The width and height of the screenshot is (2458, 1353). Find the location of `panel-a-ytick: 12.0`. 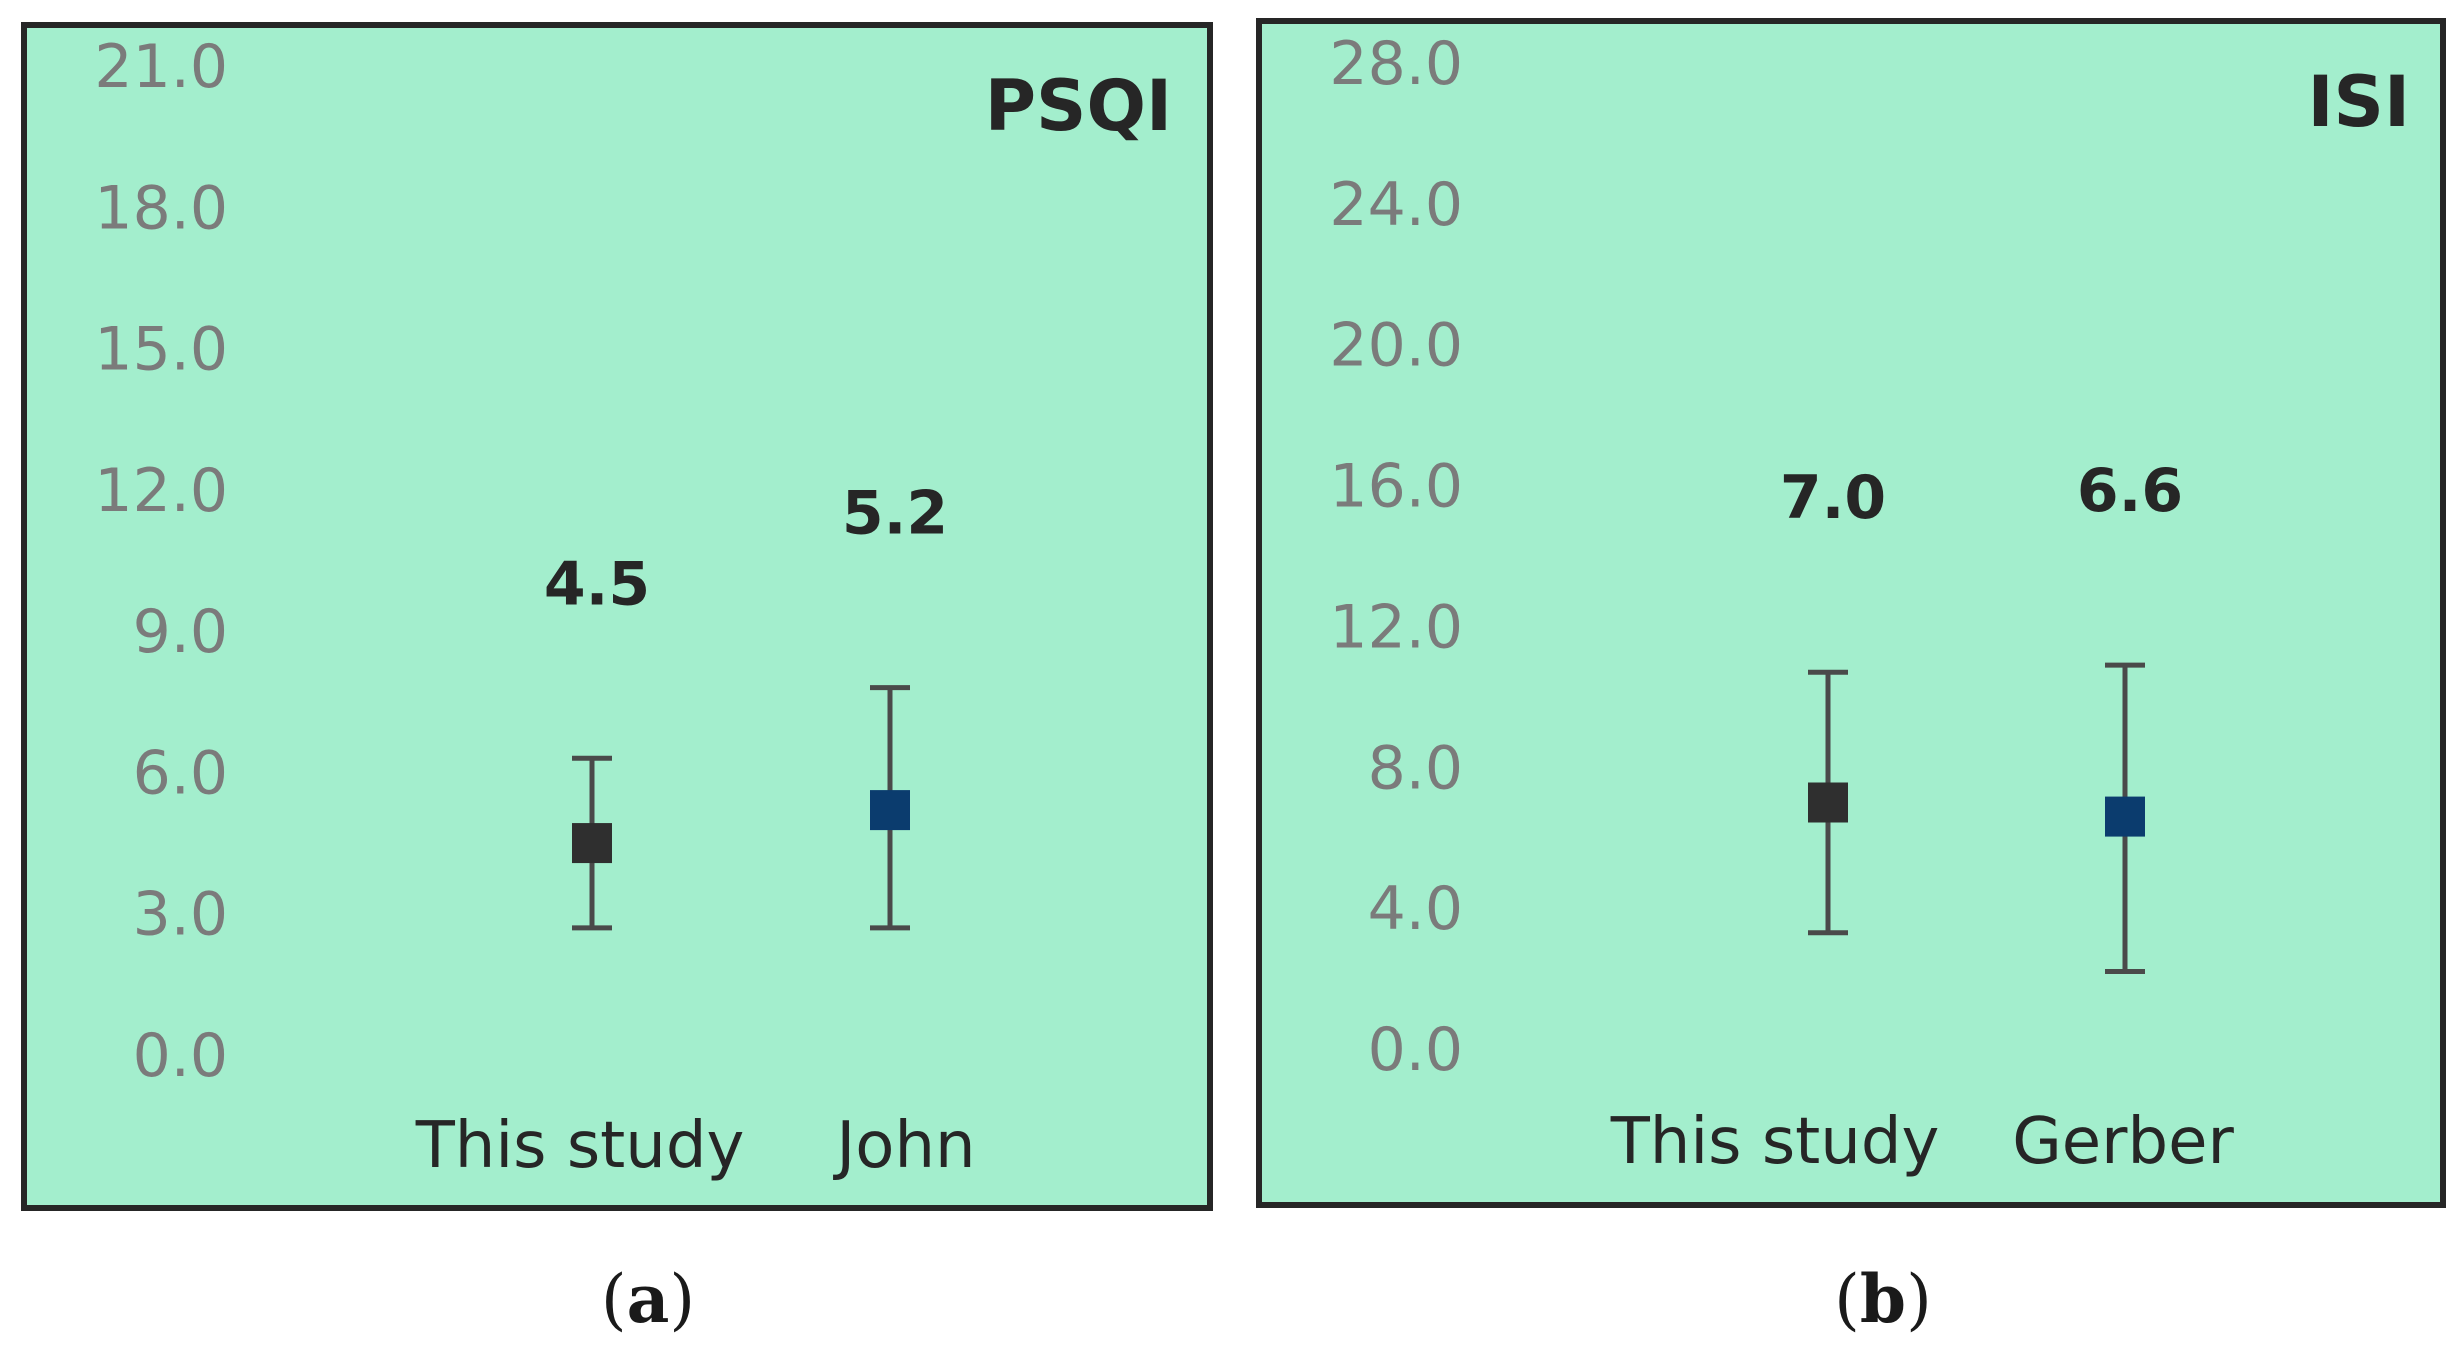

panel-a-ytick: 12.0 is located at coordinates (161, 491).